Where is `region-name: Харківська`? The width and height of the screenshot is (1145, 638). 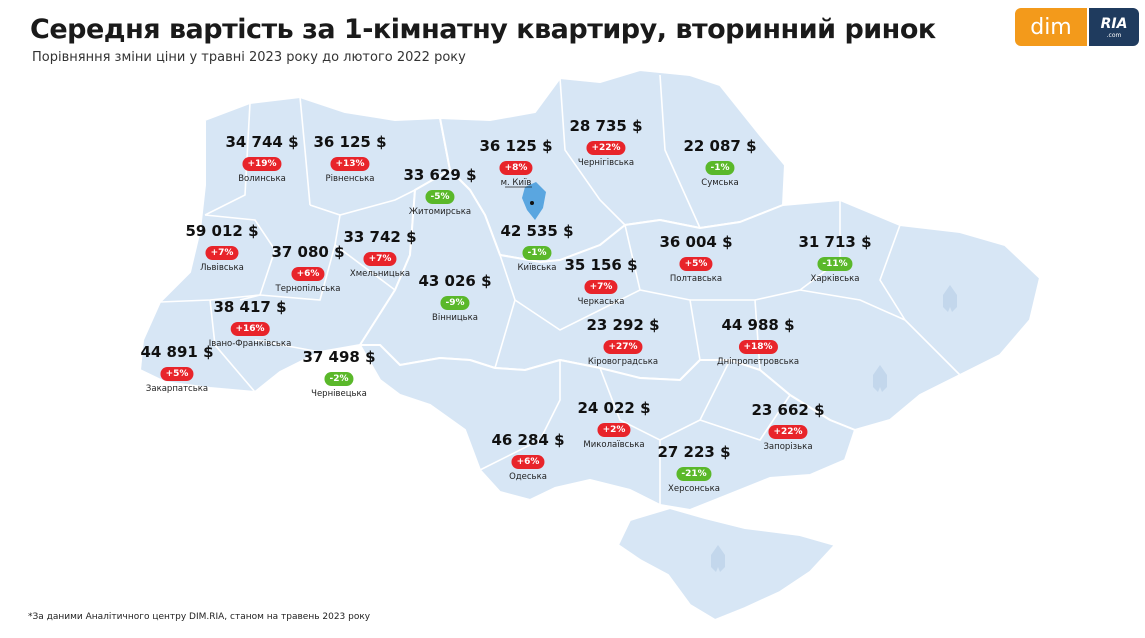 region-name: Харківська is located at coordinates (835, 279).